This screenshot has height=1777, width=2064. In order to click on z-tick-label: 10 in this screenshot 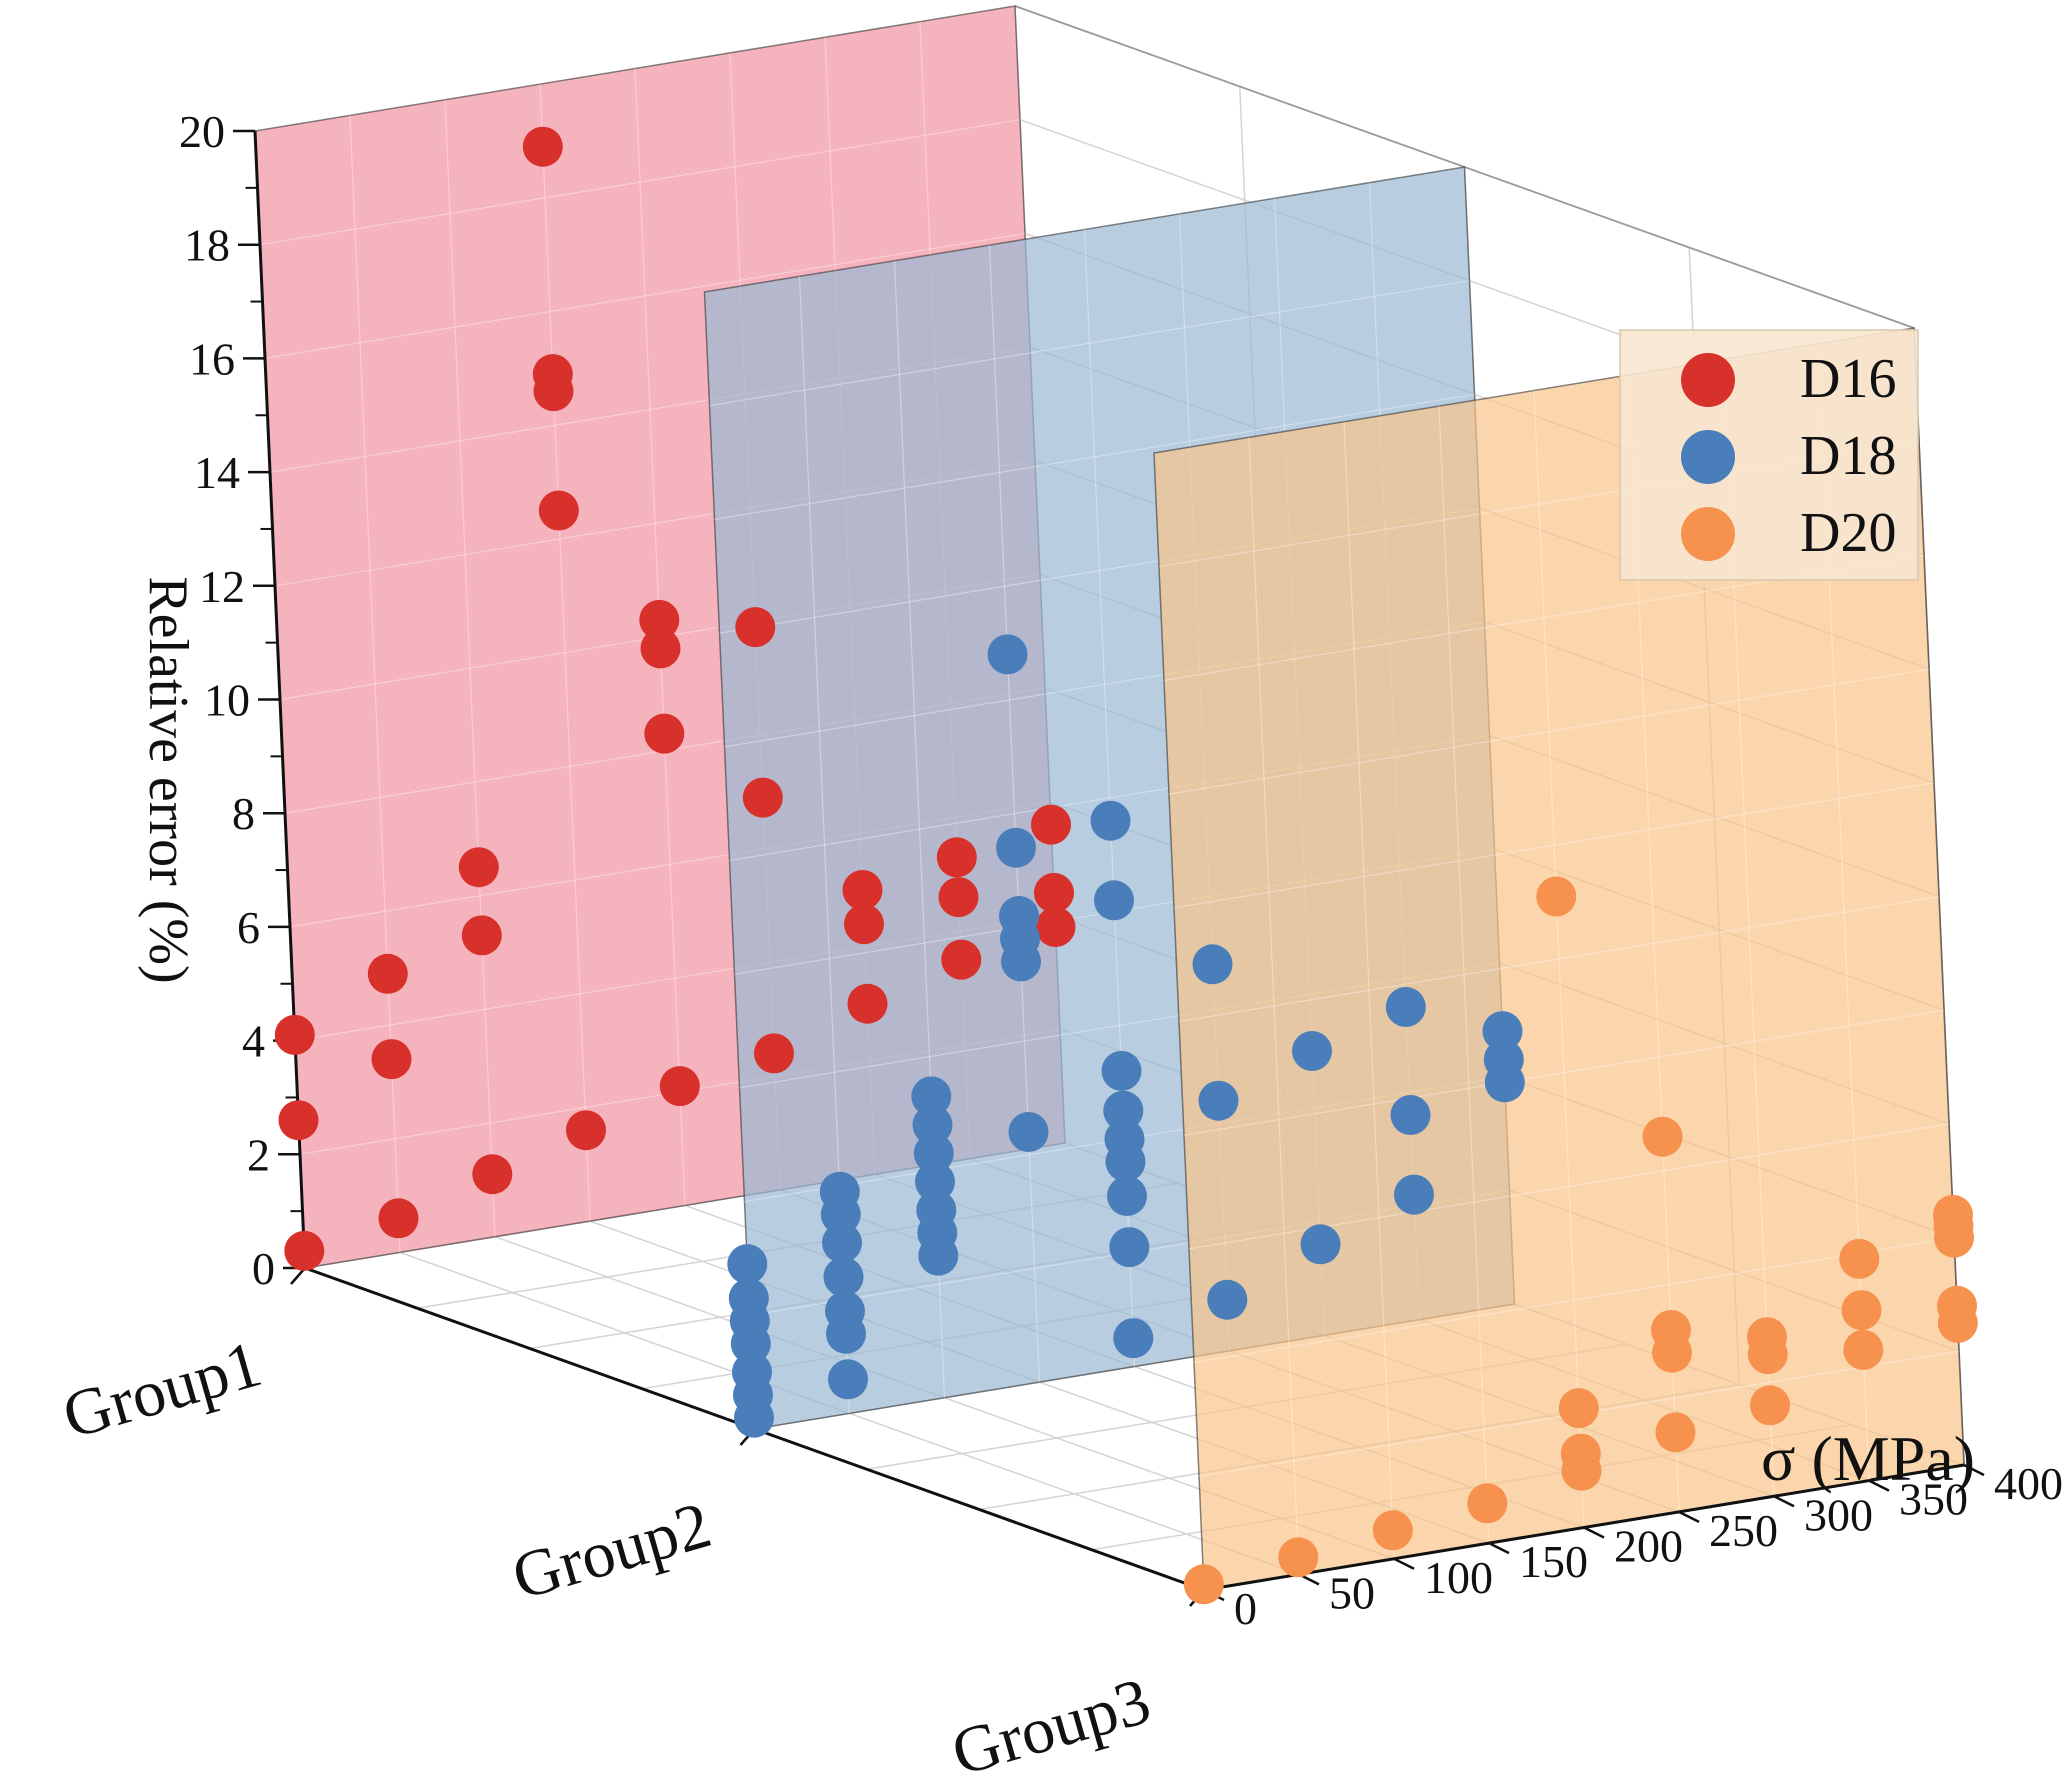, I will do `click(227, 700)`.